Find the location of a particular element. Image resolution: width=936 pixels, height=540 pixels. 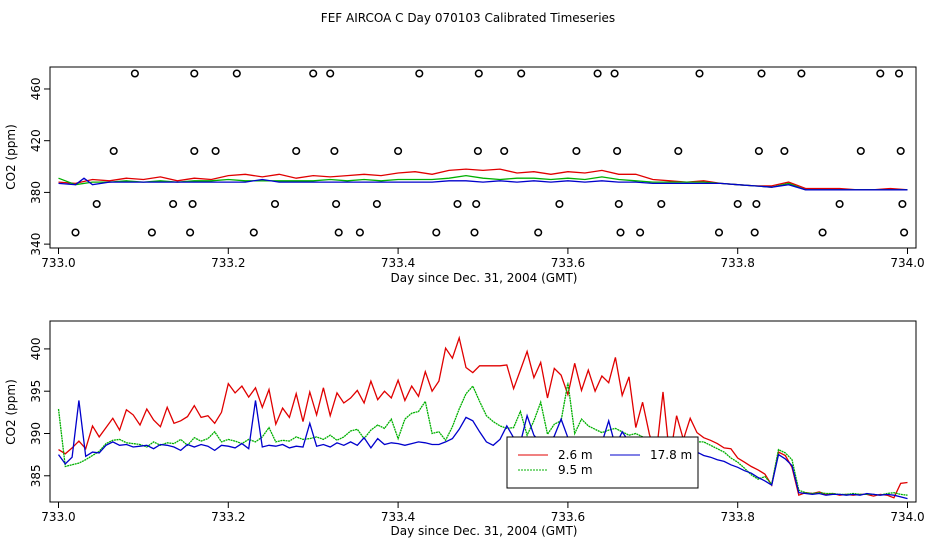

legend-label-9-5m: 9.5 m is located at coordinates (575, 470).